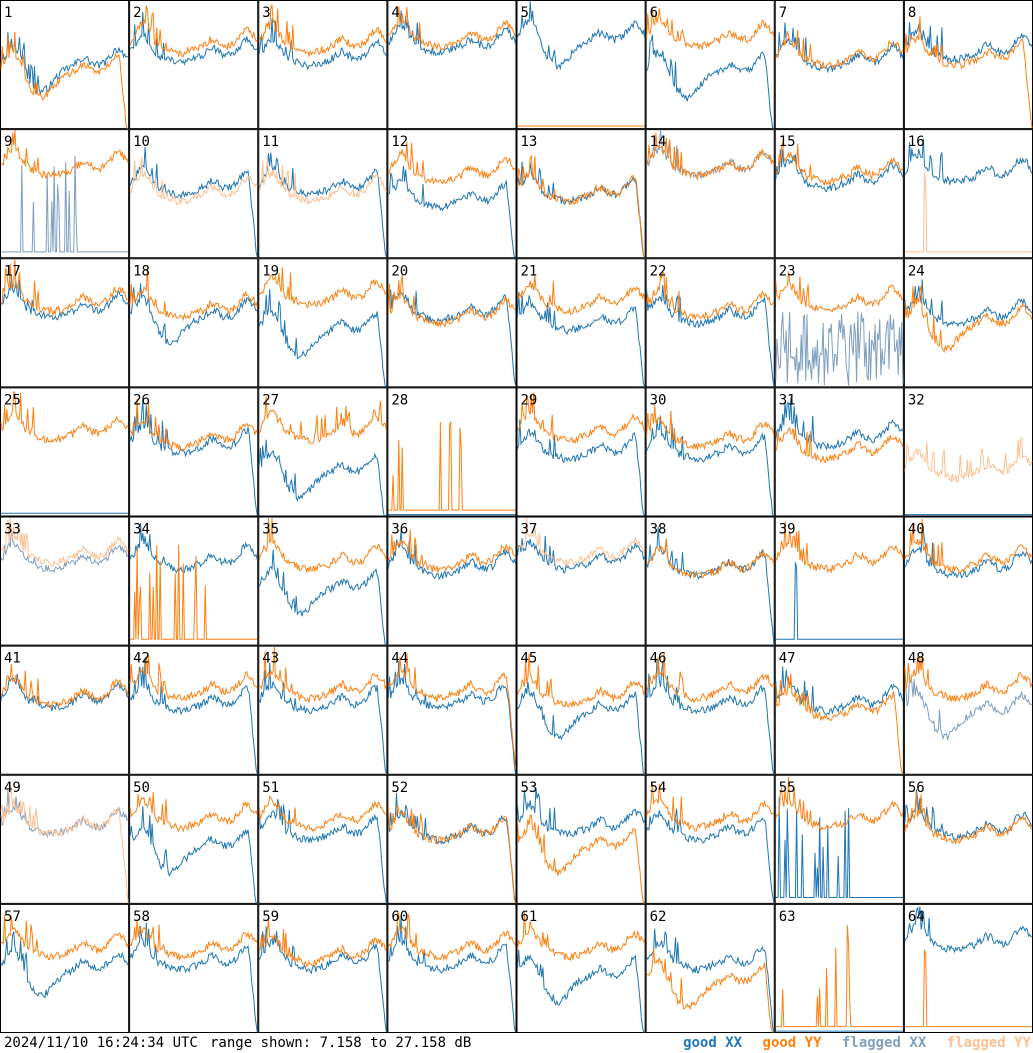 The width and height of the screenshot is (1033, 1053). What do you see at coordinates (787, 659) in the screenshot?
I see `panel-label: 47` at bounding box center [787, 659].